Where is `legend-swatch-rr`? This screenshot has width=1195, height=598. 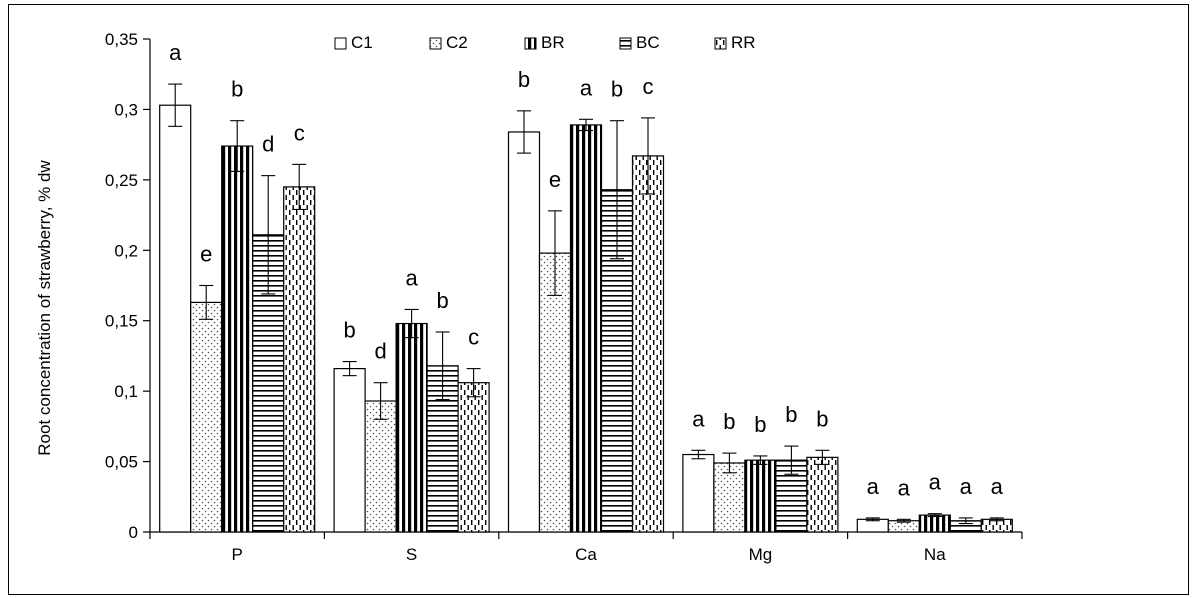
legend-swatch-rr is located at coordinates (720, 43).